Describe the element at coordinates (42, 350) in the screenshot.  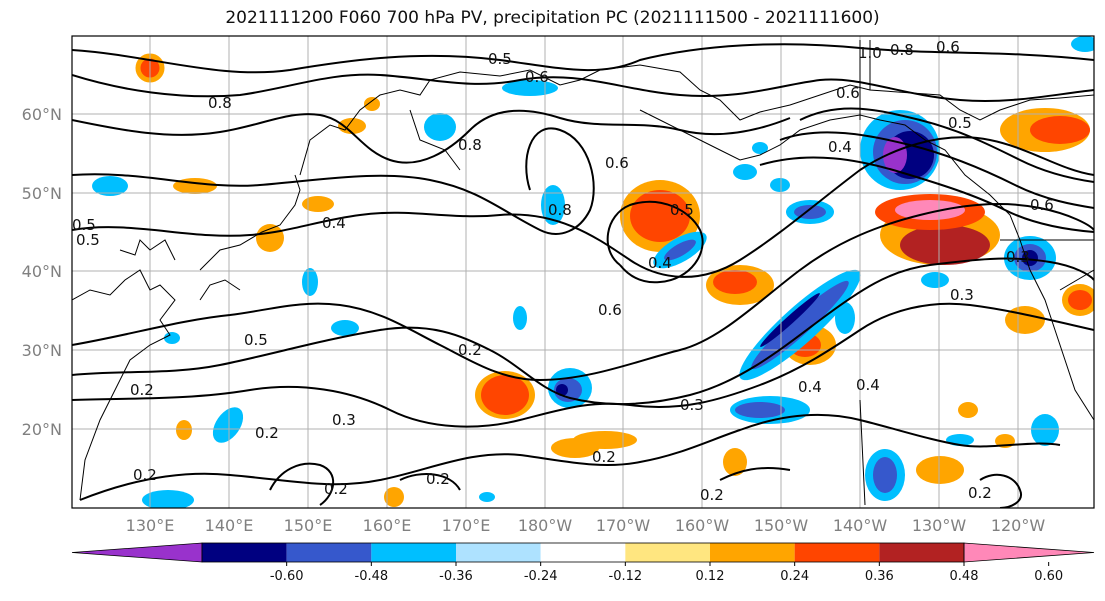
I see `lat-label: 30°N` at that location.